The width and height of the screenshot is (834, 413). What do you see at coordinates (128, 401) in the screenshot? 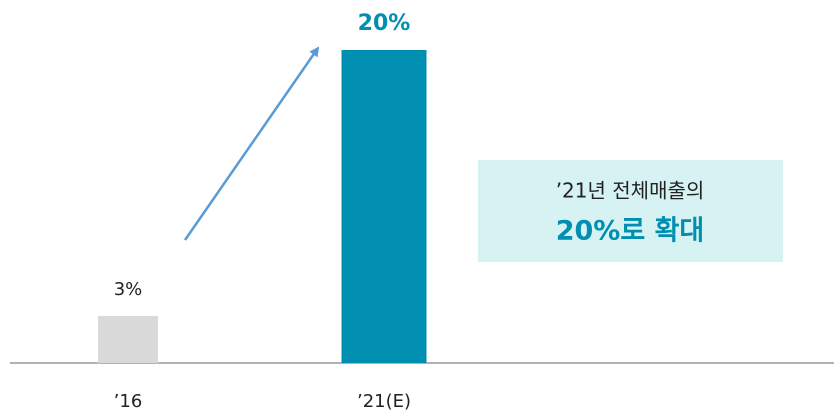
I see `x-tick-label: ’16` at bounding box center [128, 401].